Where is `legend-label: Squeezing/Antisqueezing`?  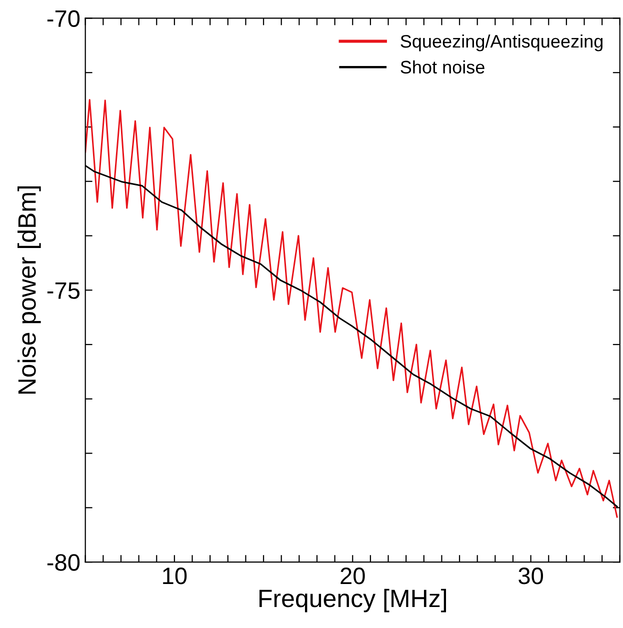
legend-label: Squeezing/Antisqueezing is located at coordinates (501, 43).